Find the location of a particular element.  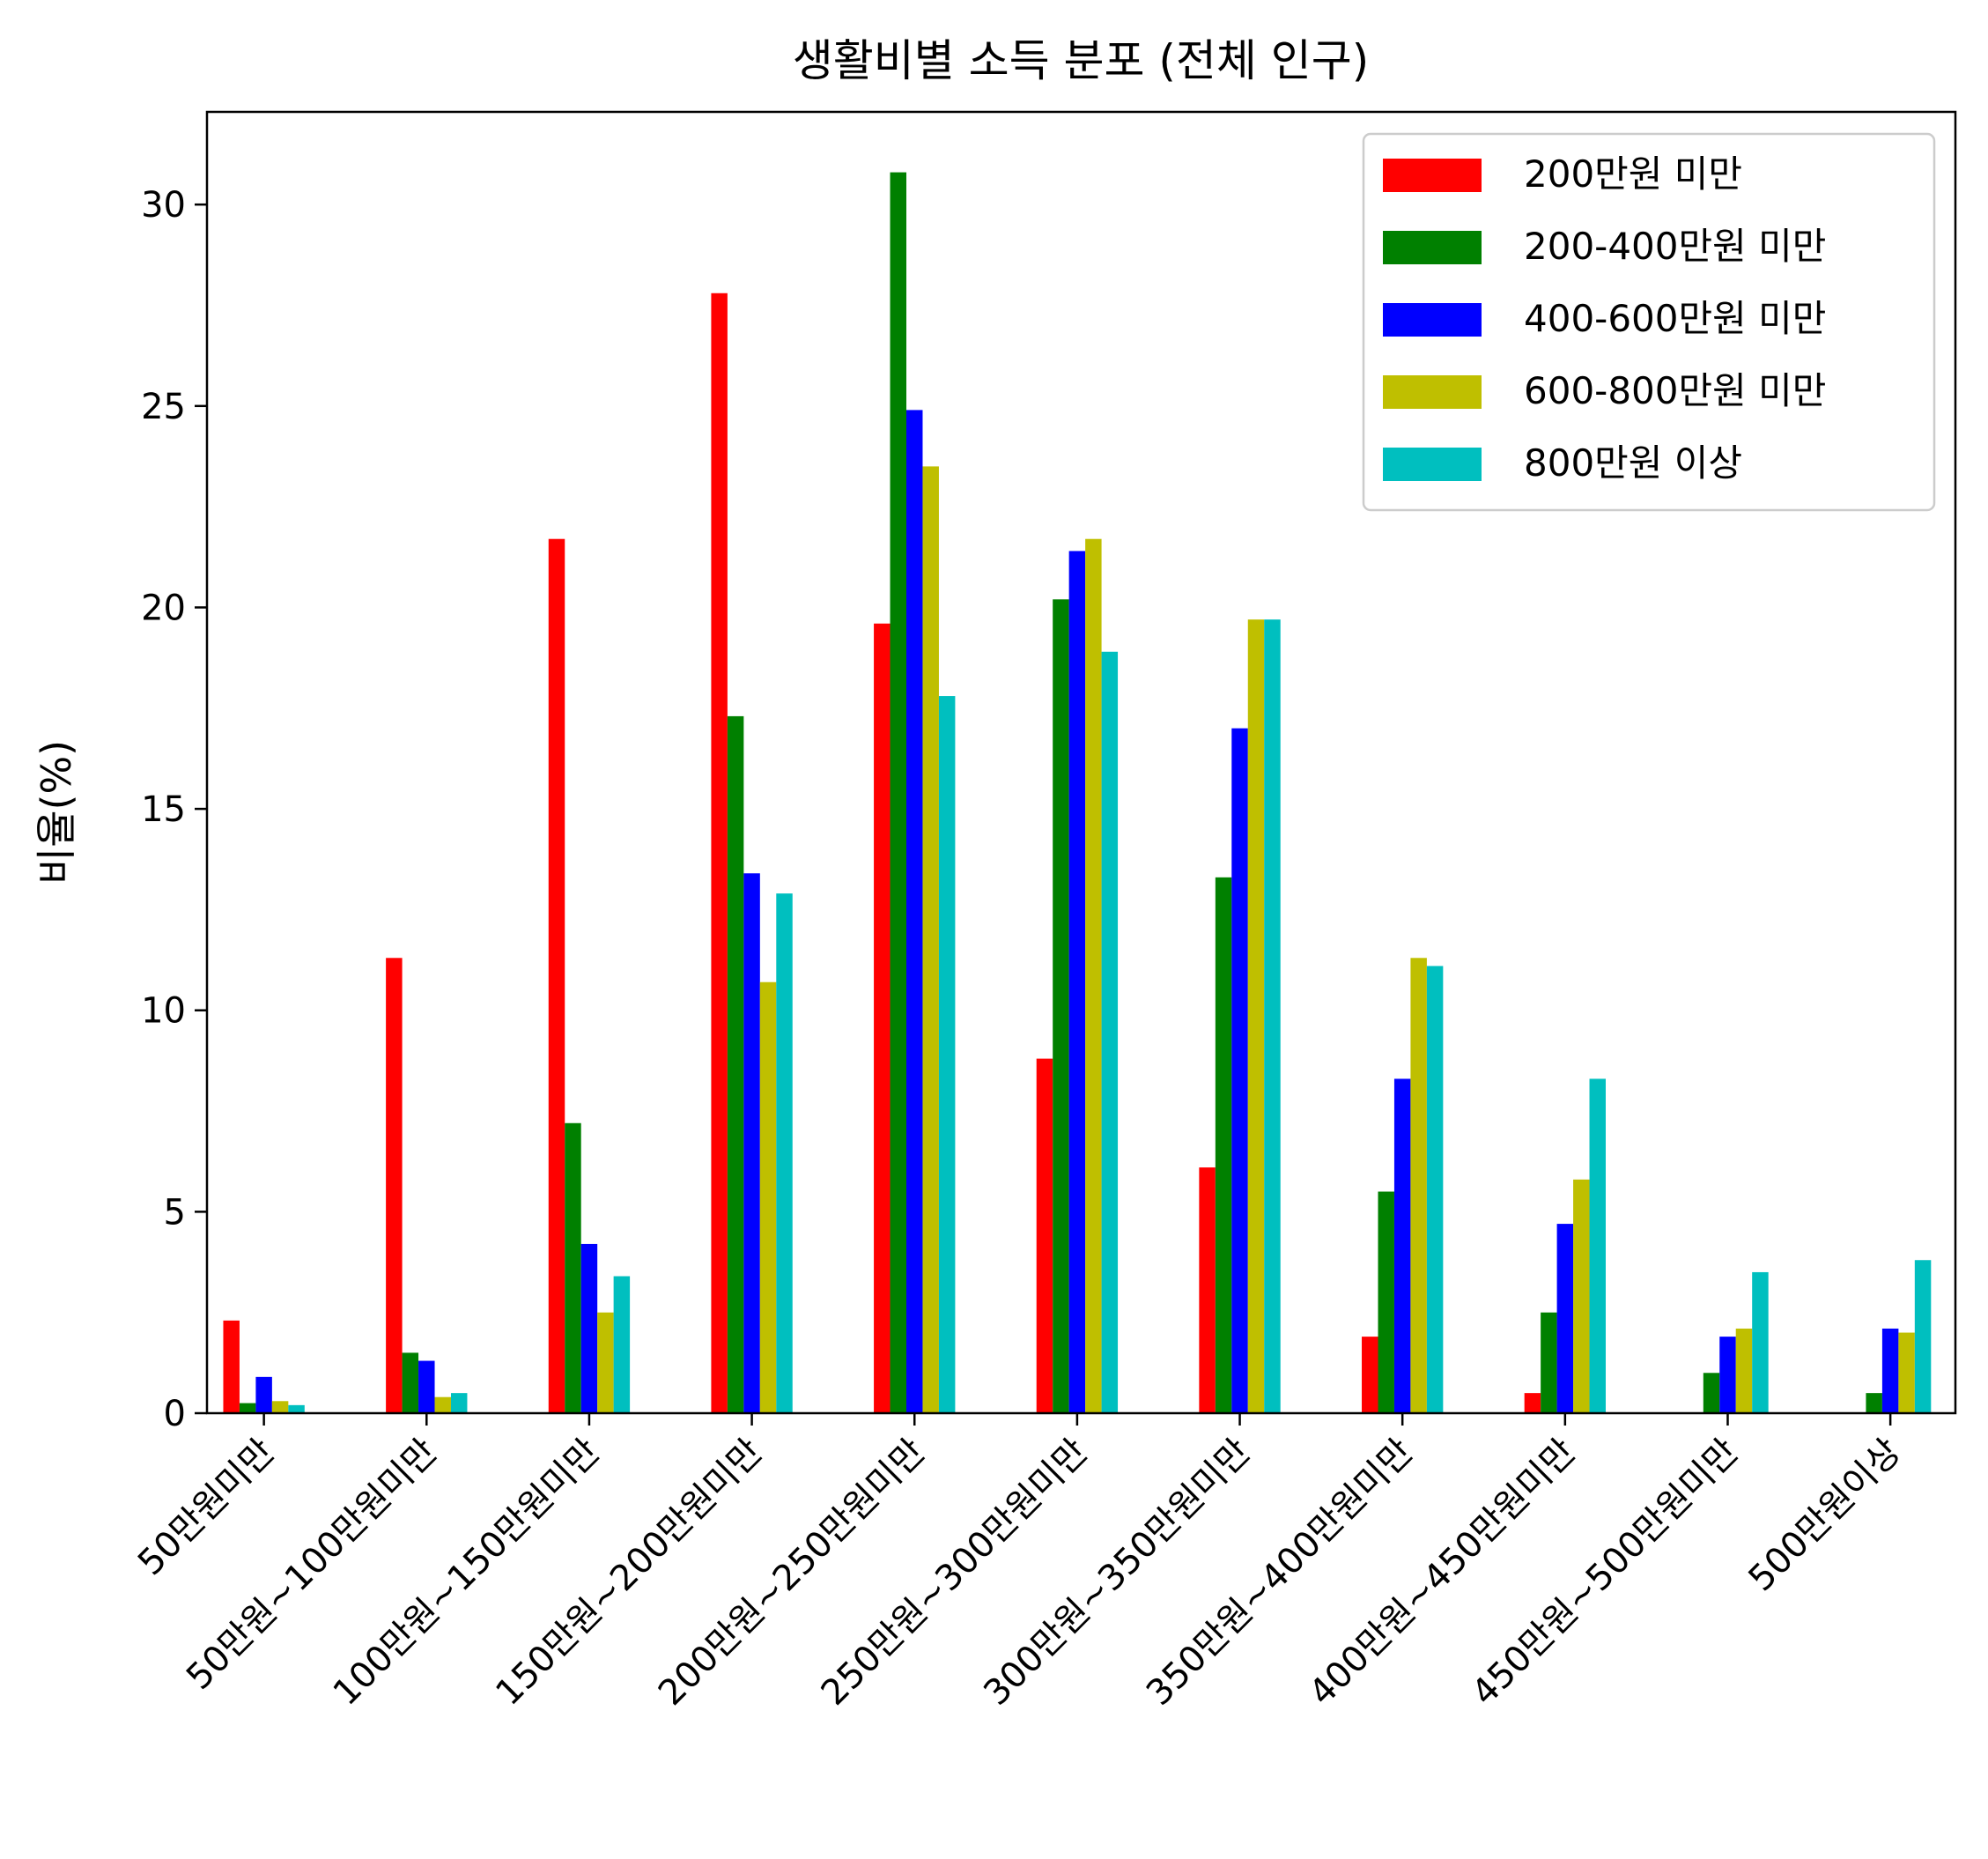

y-tick-label: 10 is located at coordinates (163, 1012).